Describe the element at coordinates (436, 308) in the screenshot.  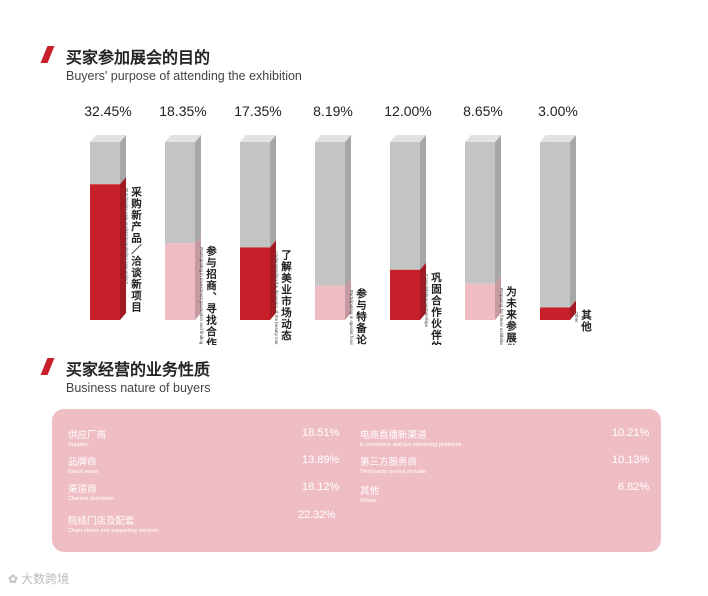
I see `category-label-cn: 巩固合作伙伴的关系` at that location.